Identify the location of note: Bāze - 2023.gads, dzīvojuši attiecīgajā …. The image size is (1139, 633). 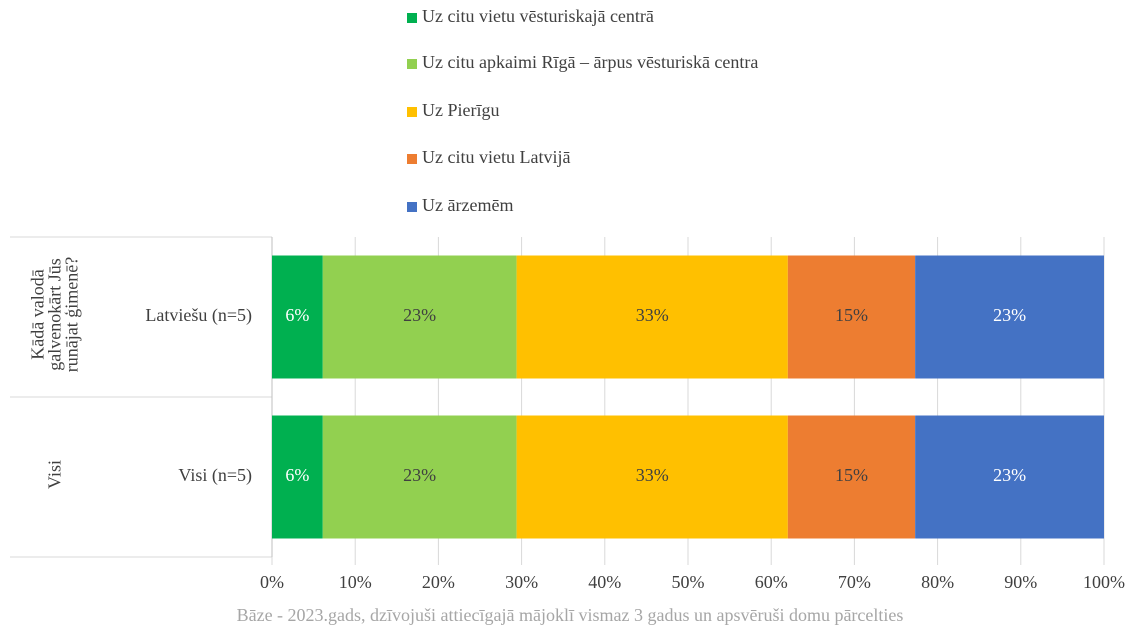
(570, 615).